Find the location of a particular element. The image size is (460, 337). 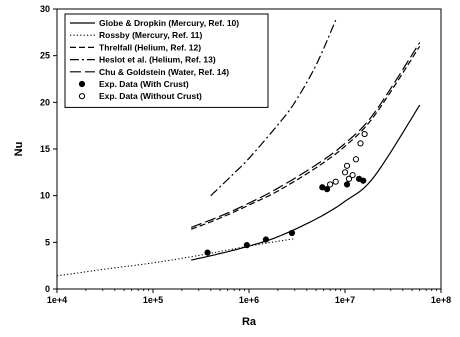

series-exp-data-without-crust is located at coordinates (347, 159).